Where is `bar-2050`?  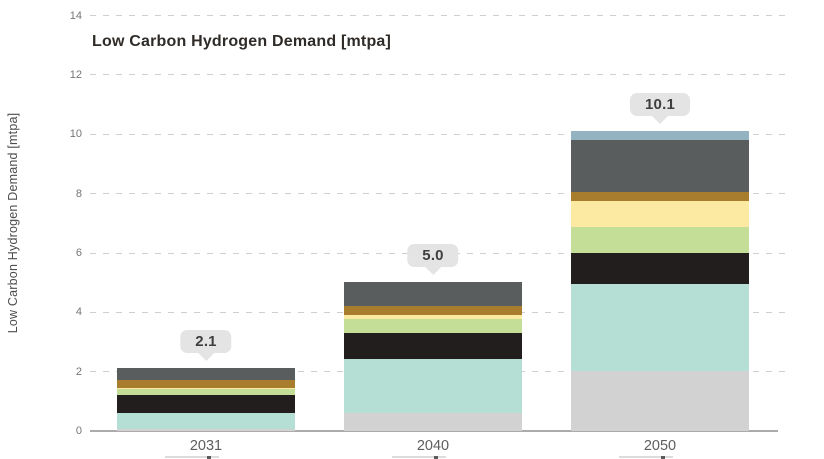
bar-2050 is located at coordinates (660, 280).